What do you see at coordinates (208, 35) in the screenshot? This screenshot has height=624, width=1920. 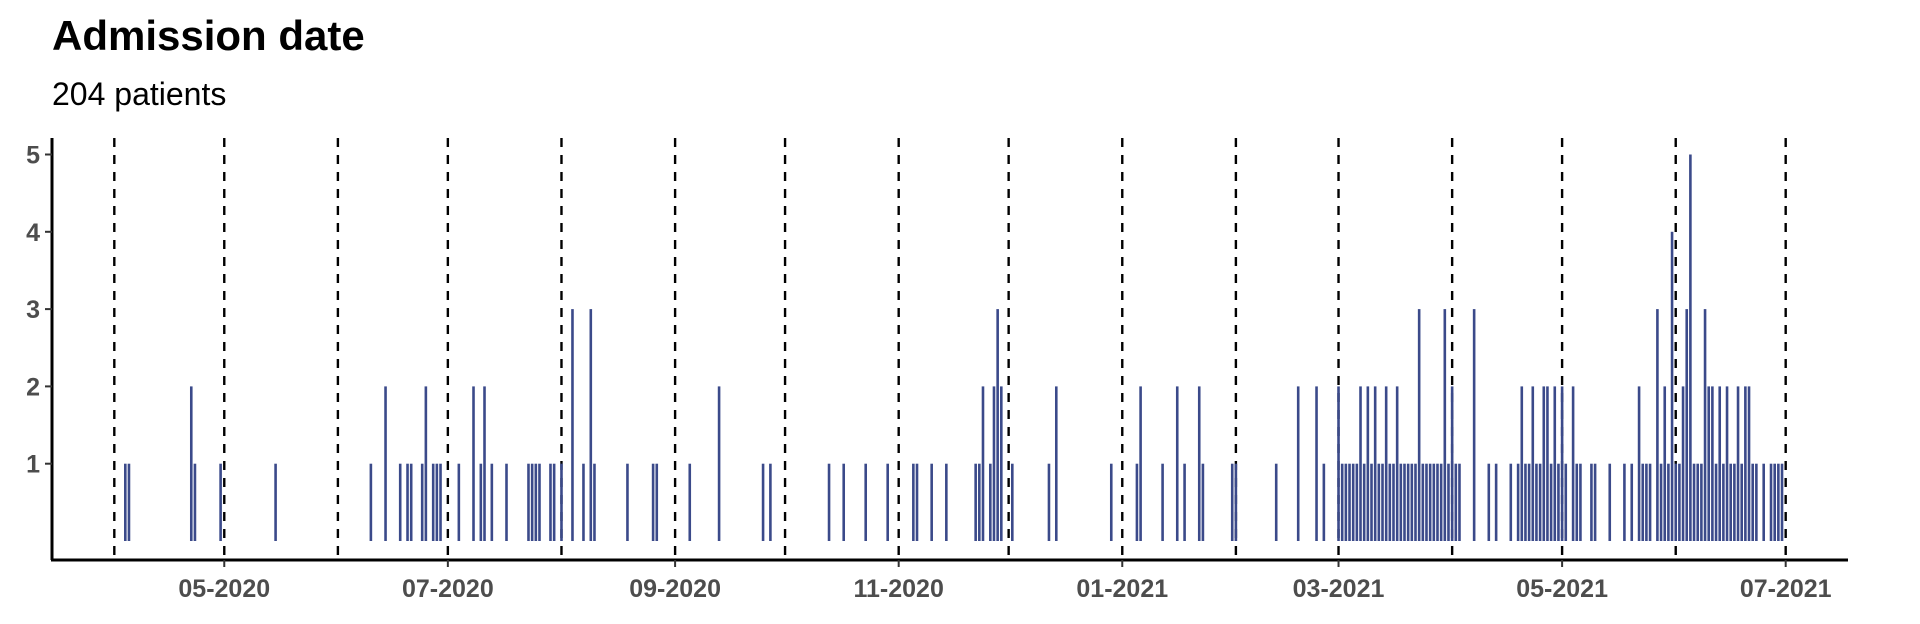 I see `chart-title: Admission date` at bounding box center [208, 35].